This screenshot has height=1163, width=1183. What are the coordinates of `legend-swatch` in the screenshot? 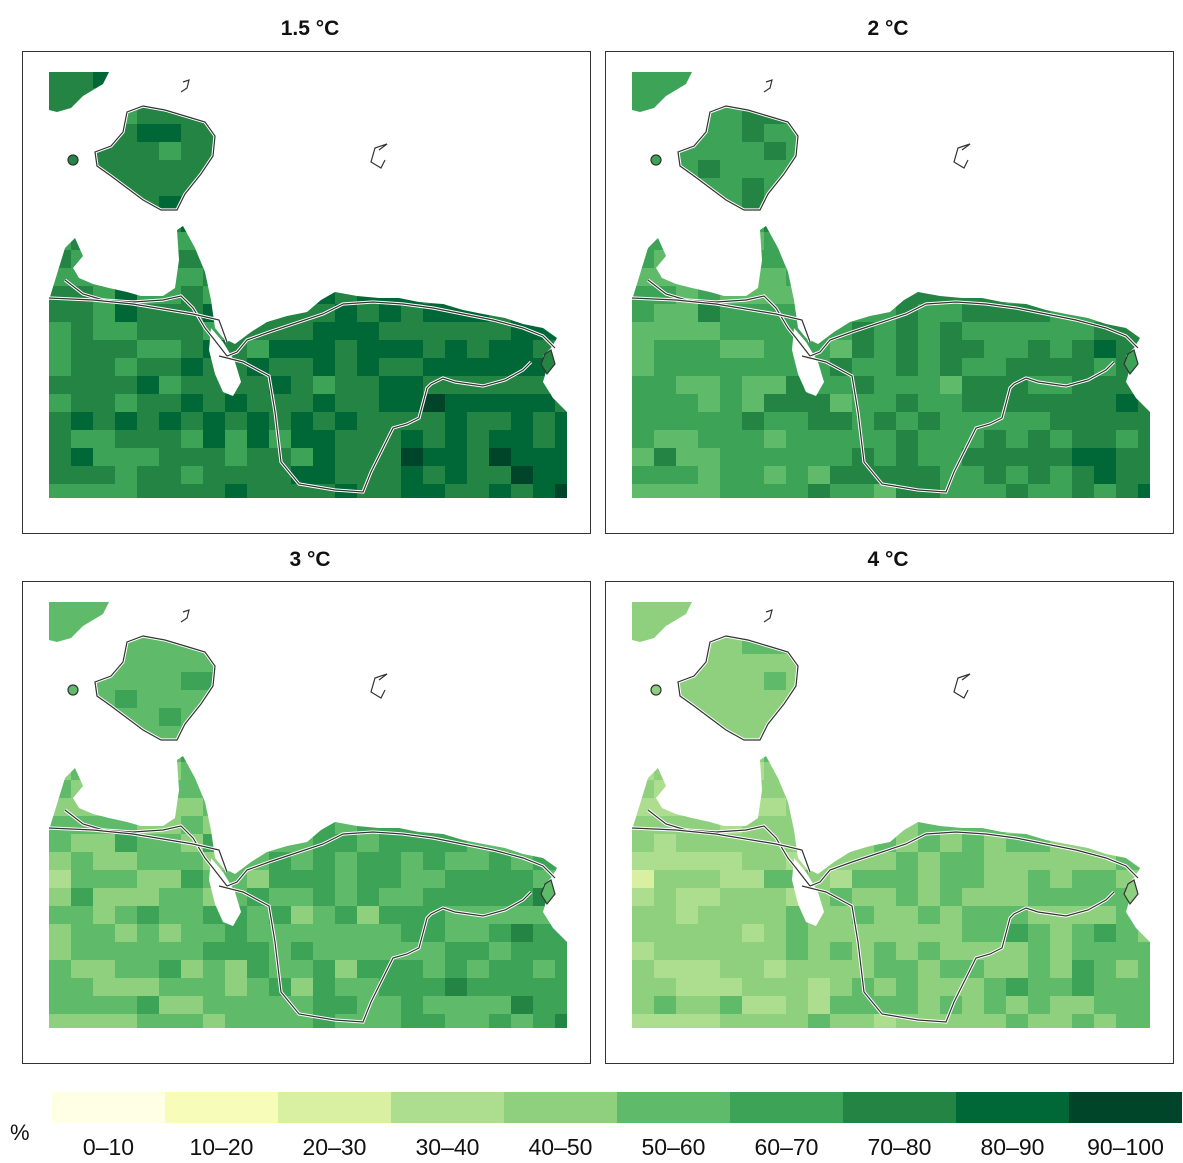 It's located at (447, 1107).